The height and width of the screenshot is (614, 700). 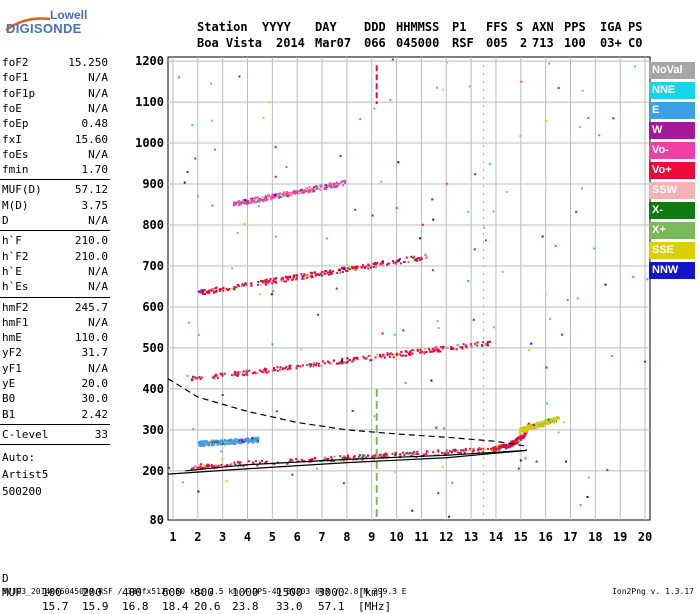 What do you see at coordinates (55, 445) in the screenshot?
I see `param-divider` at bounding box center [55, 445].